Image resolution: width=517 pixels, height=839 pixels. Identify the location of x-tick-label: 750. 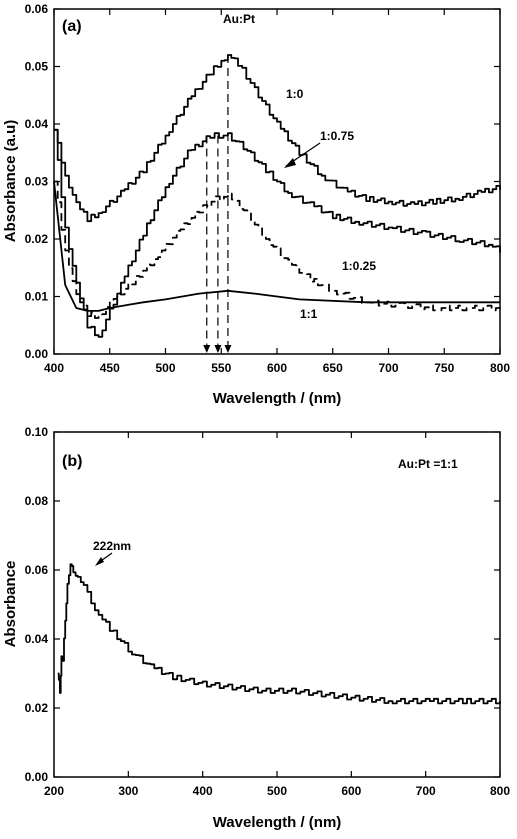
(444, 368).